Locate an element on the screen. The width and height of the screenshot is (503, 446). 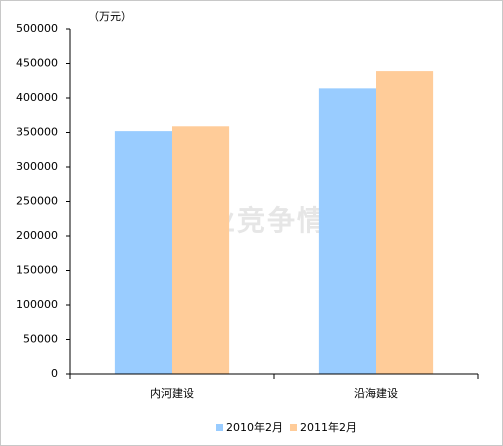
y-tick-label: 250000 is located at coordinates (37, 201).